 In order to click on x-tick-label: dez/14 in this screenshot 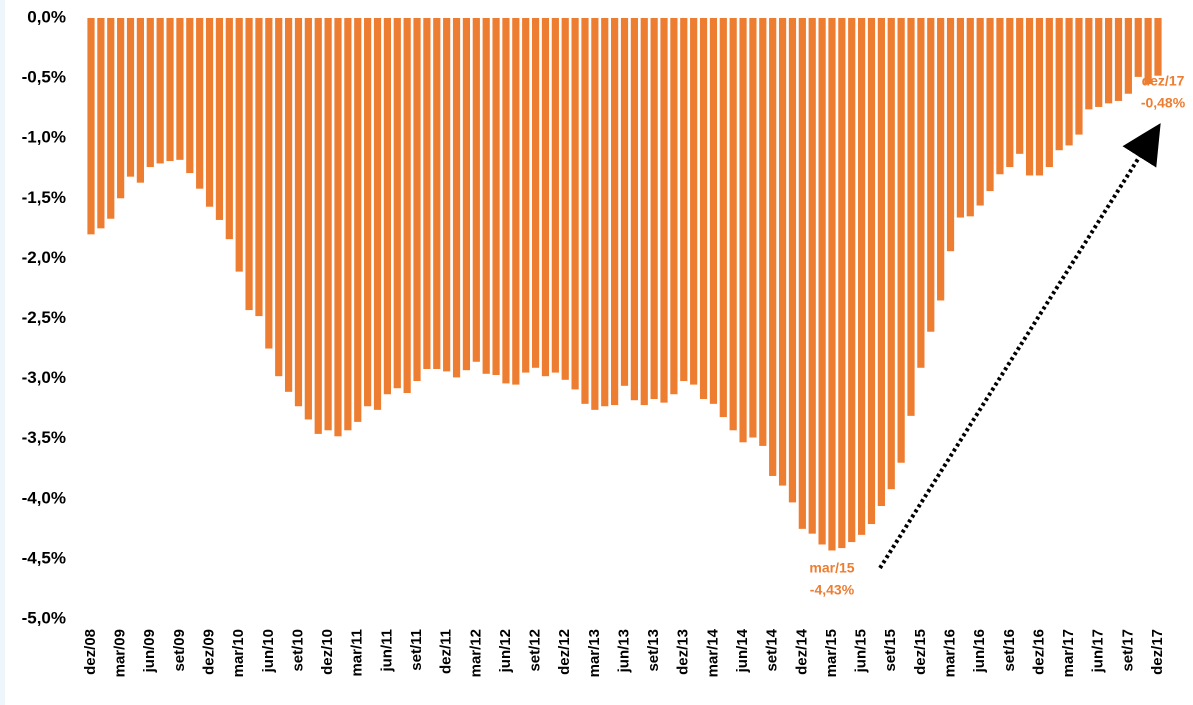, I will do `click(801, 651)`.